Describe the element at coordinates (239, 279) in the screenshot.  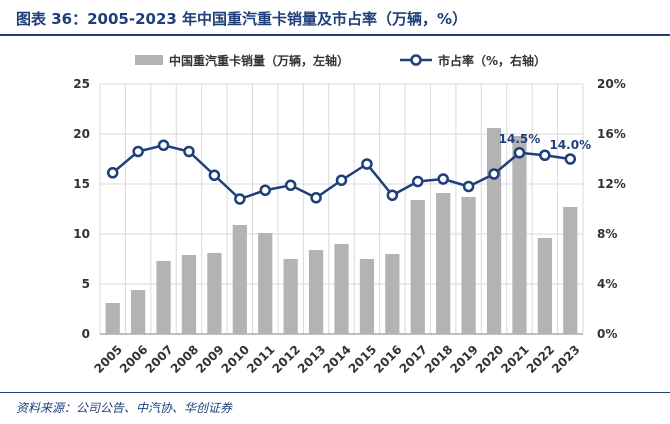
I see `bar-2010` at that location.